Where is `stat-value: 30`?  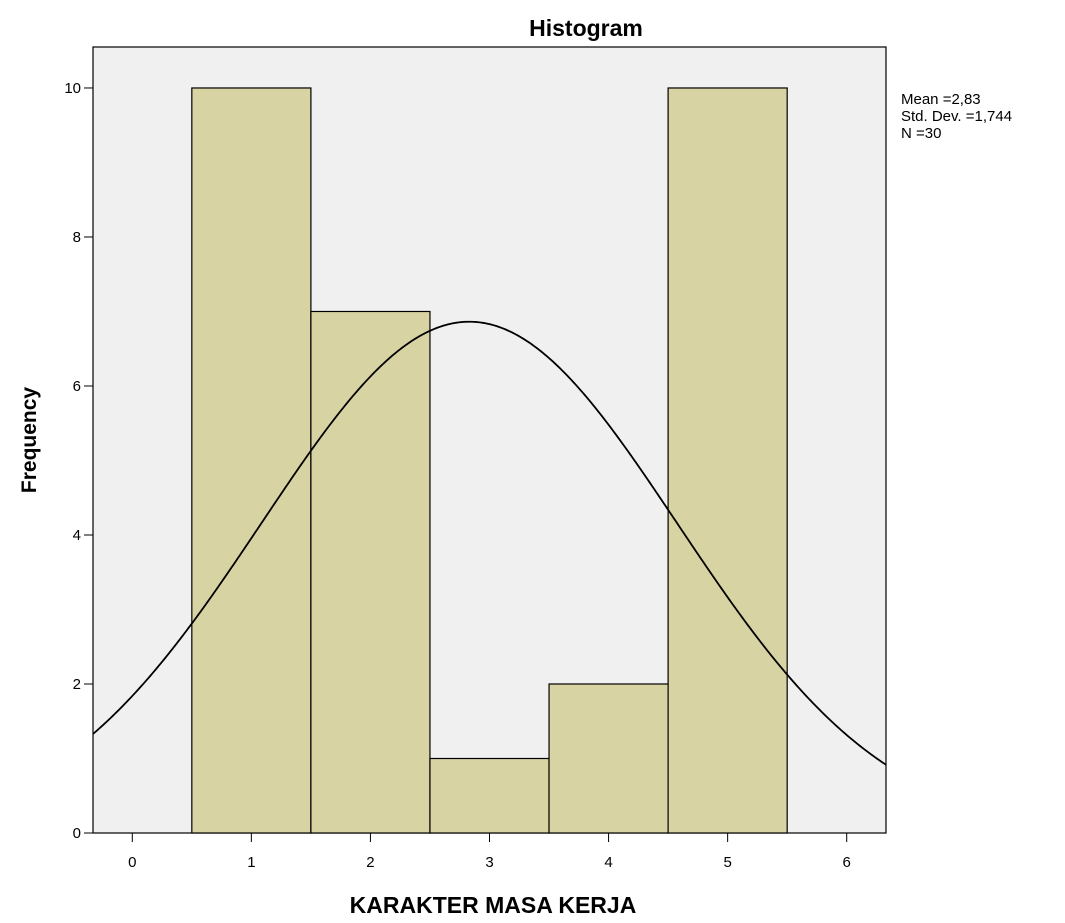 stat-value: 30 is located at coordinates (933, 133).